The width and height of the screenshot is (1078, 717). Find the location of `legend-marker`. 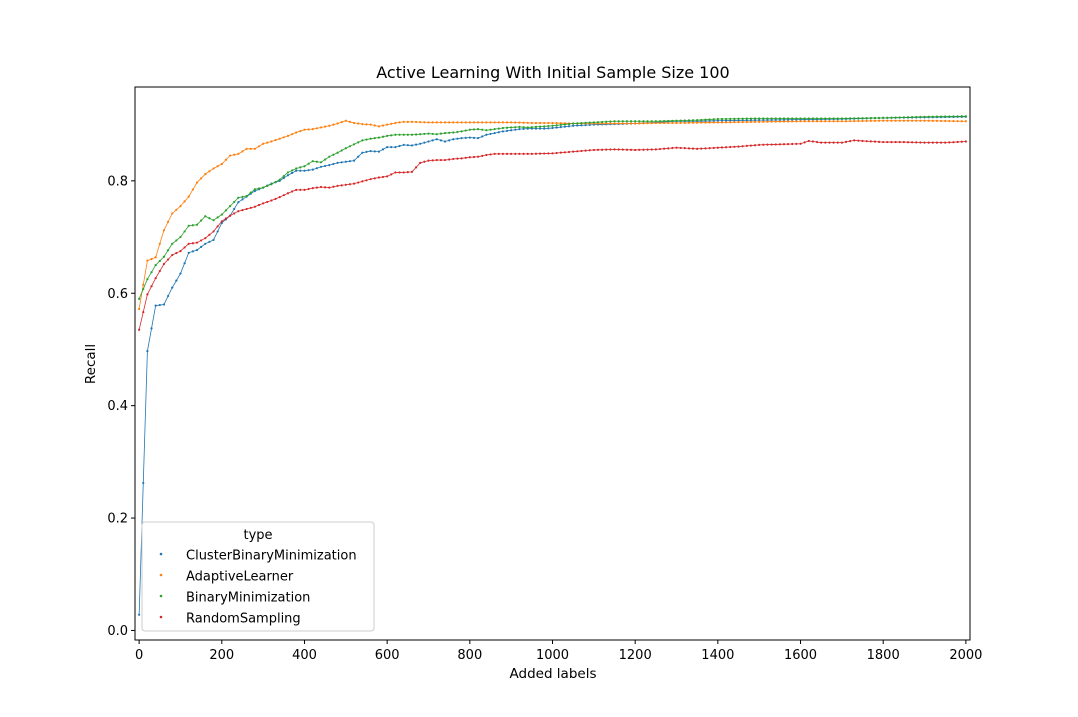

legend-marker is located at coordinates (161, 554).